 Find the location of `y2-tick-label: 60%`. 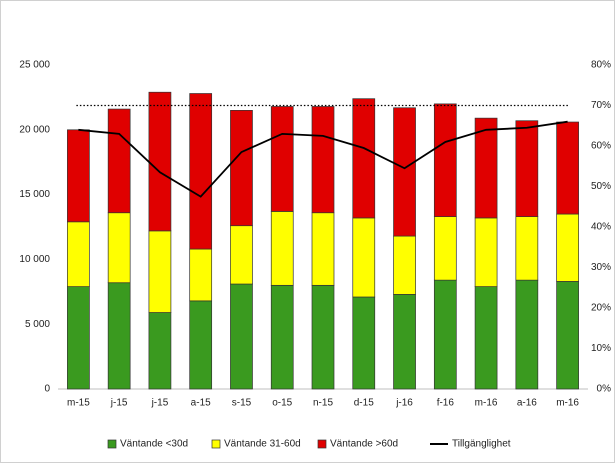

y2-tick-label: 60% is located at coordinates (601, 146).